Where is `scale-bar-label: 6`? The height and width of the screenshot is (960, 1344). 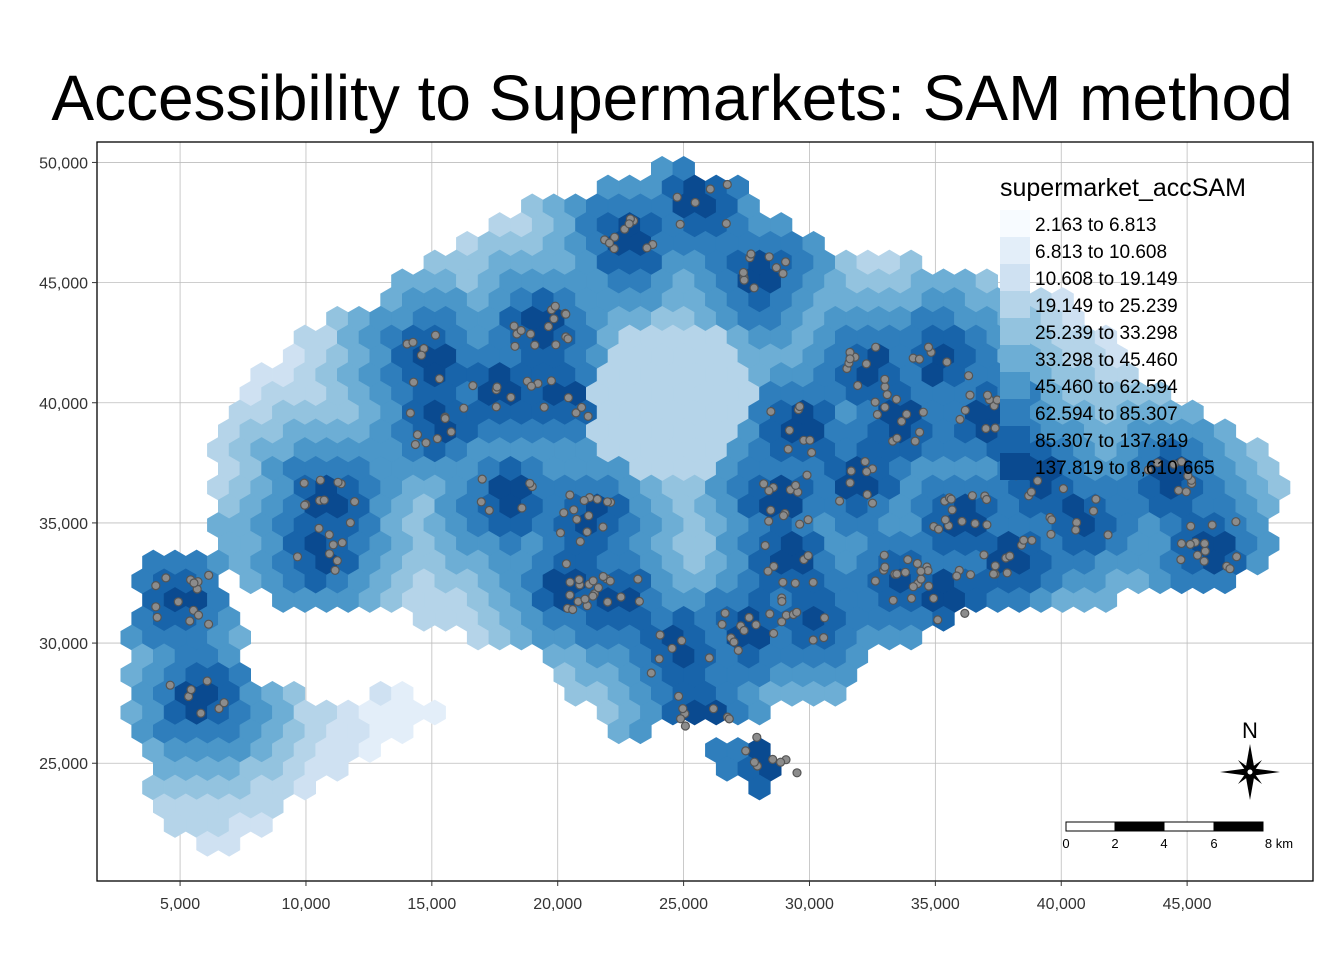 scale-bar-label: 6 is located at coordinates (1213, 843).